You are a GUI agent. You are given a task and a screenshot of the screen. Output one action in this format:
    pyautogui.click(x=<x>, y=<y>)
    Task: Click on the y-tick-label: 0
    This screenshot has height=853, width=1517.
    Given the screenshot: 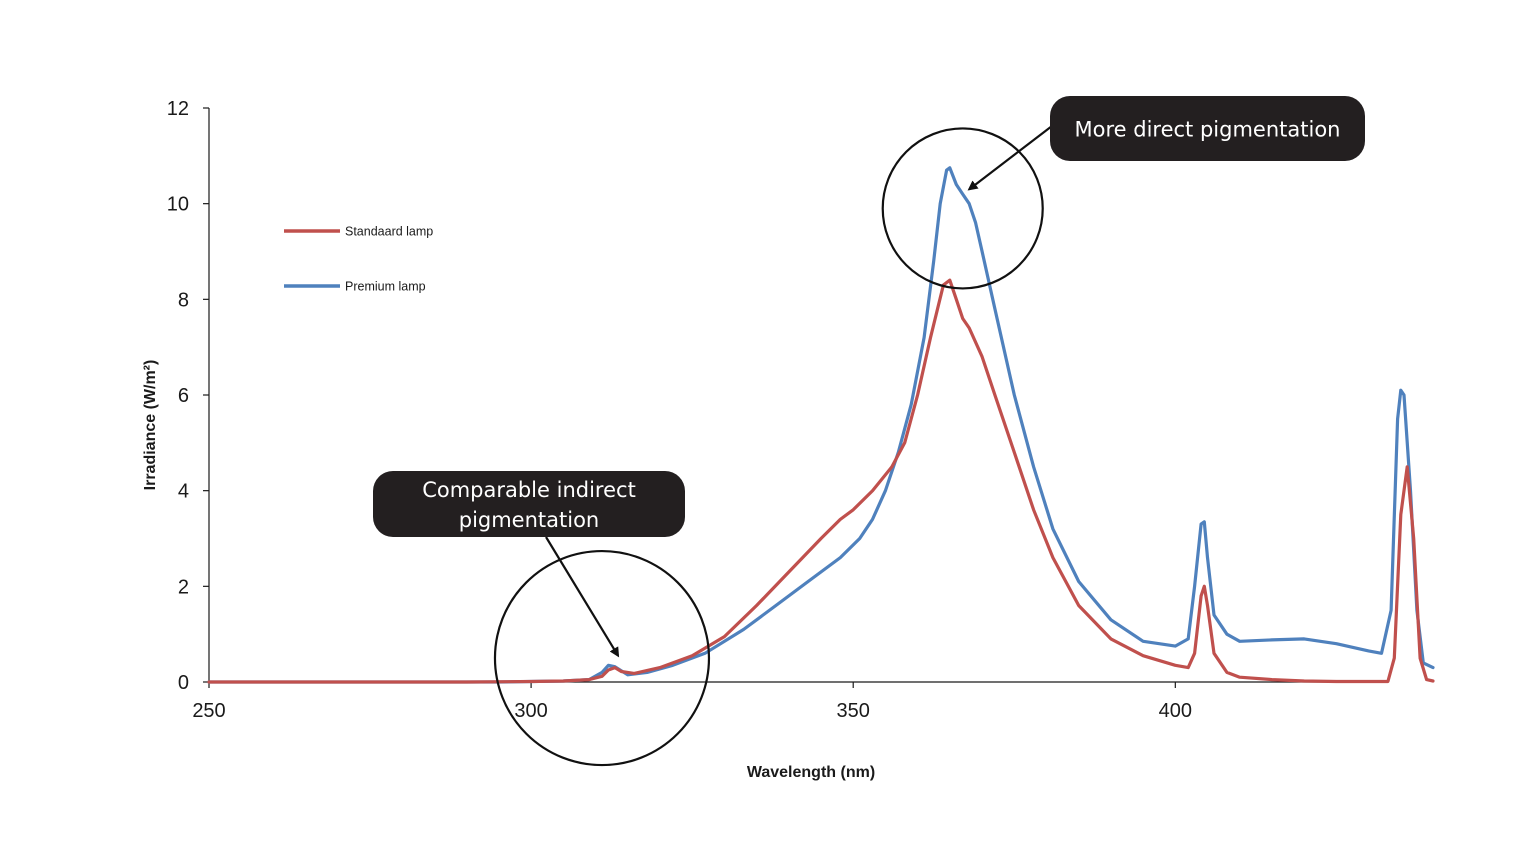 What is the action you would take?
    pyautogui.click(x=183, y=683)
    